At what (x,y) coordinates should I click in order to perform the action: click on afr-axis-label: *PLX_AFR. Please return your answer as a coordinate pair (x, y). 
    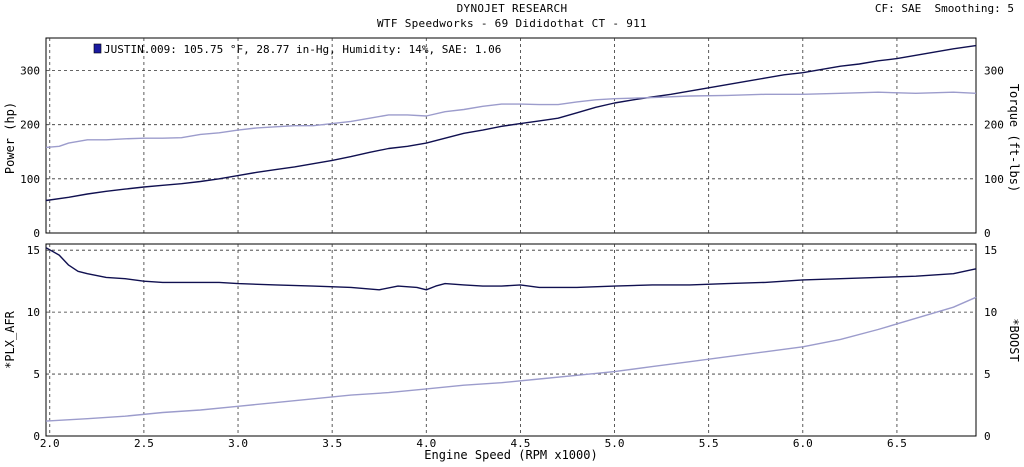
    Looking at the image, I should click on (10, 339).